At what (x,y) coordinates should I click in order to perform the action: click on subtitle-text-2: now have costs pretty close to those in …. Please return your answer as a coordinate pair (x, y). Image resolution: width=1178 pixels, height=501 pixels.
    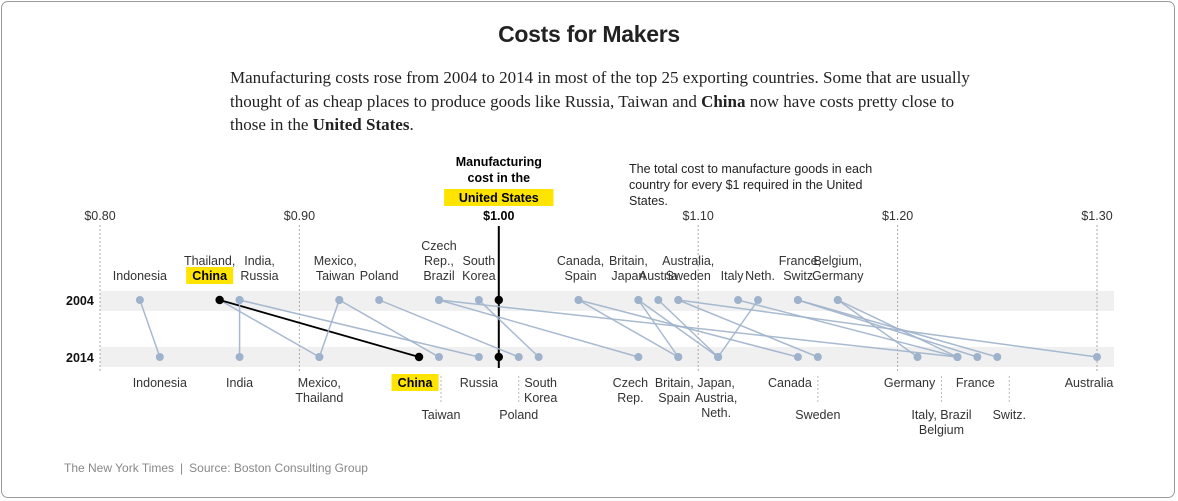
    Looking at the image, I should click on (592, 113).